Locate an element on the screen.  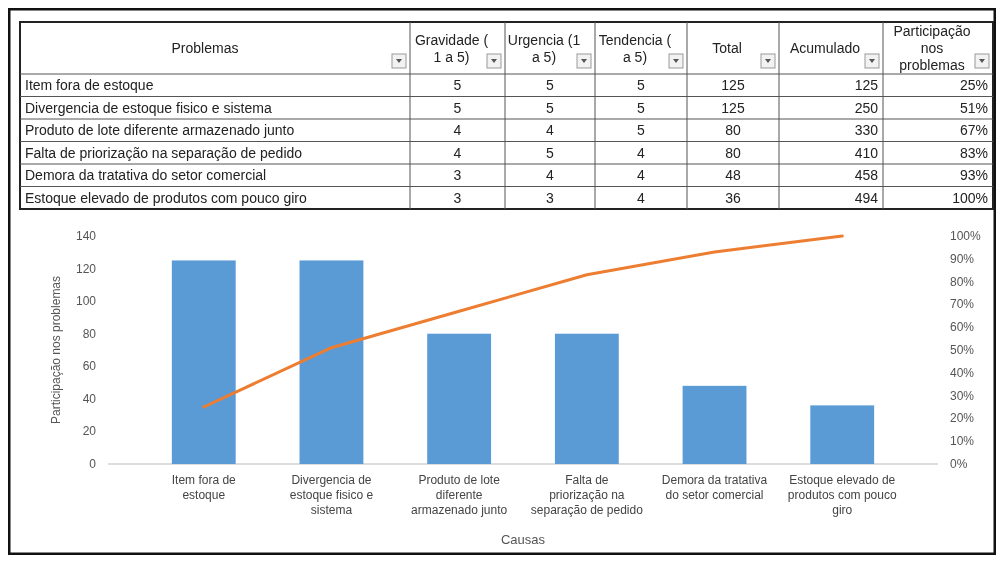
y-tick-label: 60 is located at coordinates (89, 366).